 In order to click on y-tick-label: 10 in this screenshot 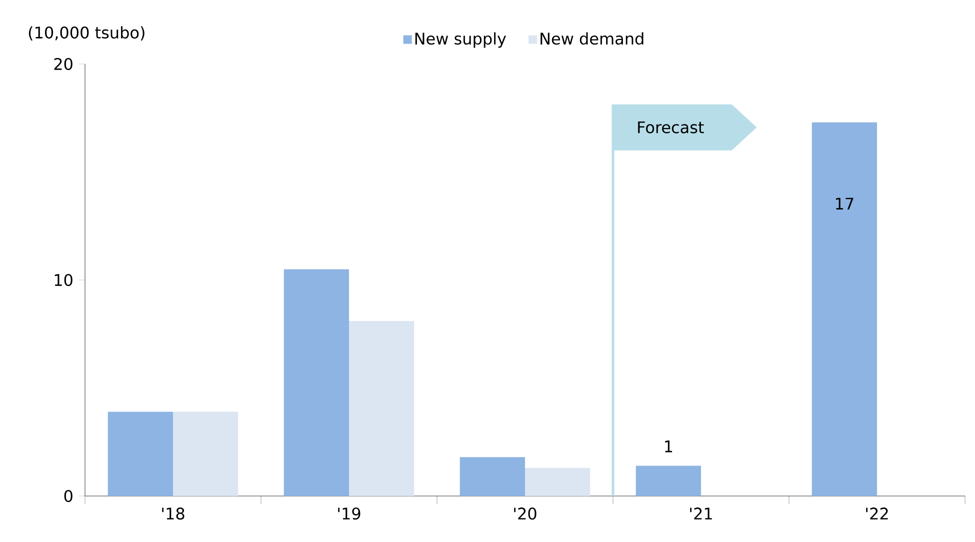, I will do `click(63, 280)`.